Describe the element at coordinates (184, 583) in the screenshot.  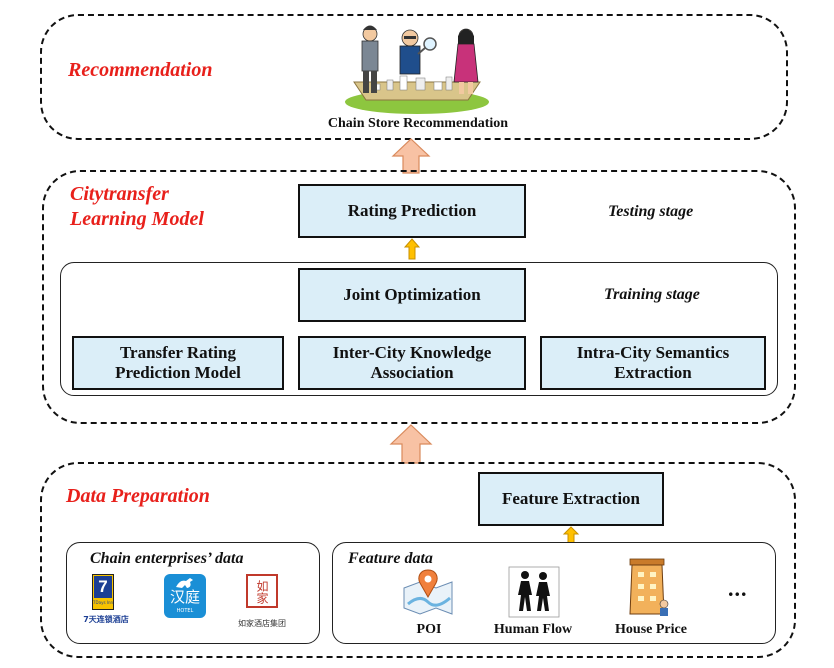
I see `horse-icon` at that location.